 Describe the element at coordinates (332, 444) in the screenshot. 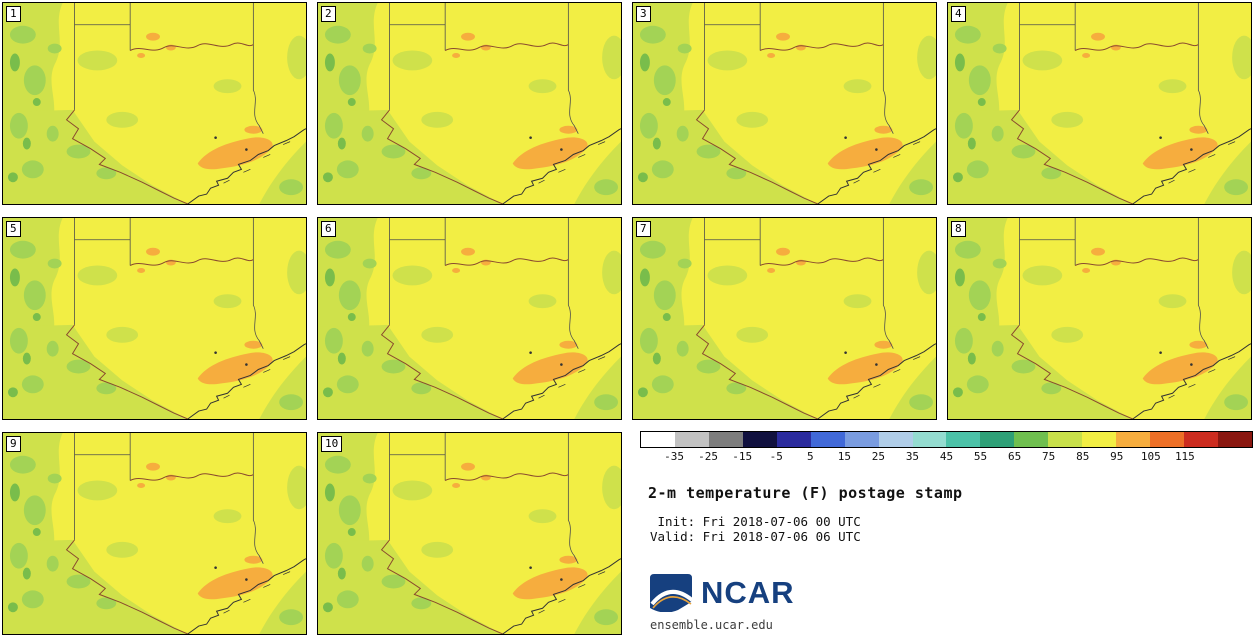

I see `member-number-label: 10` at that location.